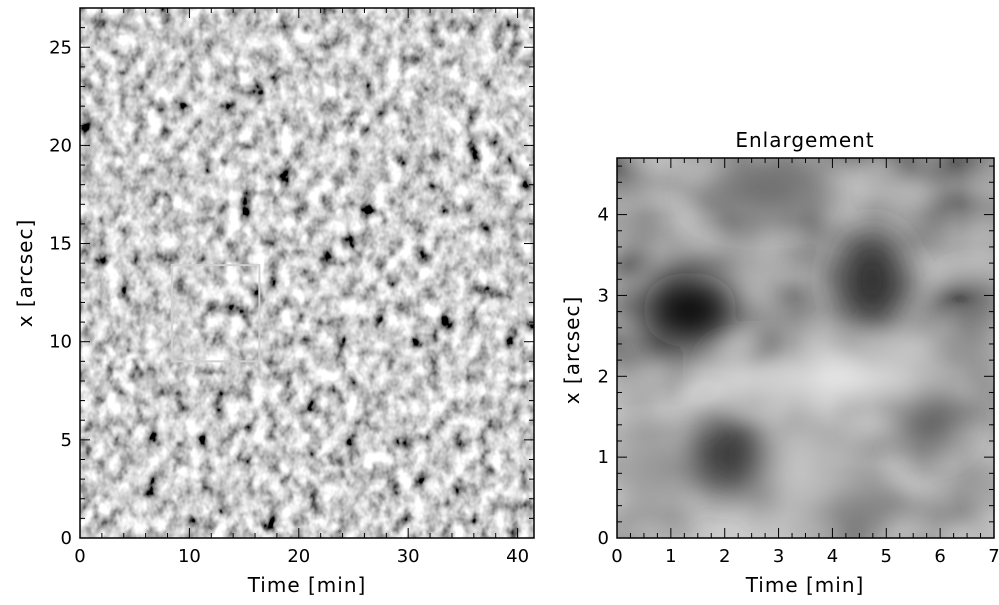 This screenshot has width=999, height=605. What do you see at coordinates (25, 273) in the screenshot?
I see `left-y-axis-title: x [arcsec]` at bounding box center [25, 273].